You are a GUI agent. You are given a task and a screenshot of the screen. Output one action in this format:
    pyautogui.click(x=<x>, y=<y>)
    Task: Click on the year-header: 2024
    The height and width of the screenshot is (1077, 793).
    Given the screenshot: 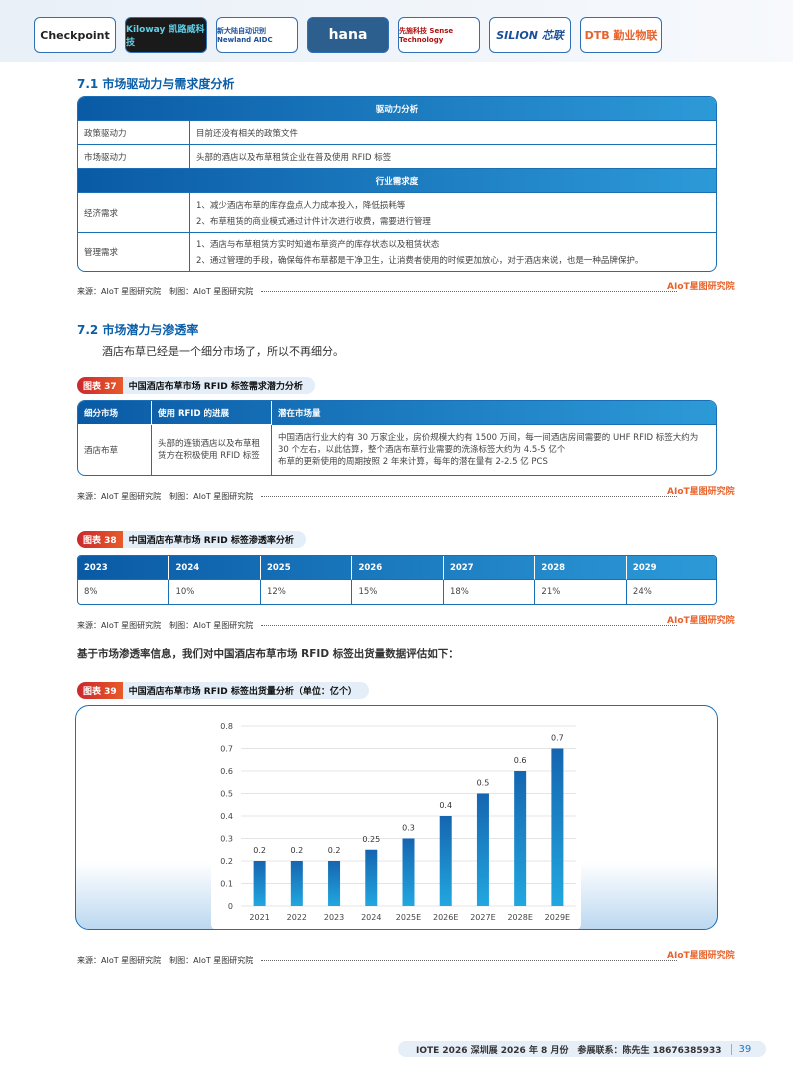 What is the action you would take?
    pyautogui.click(x=215, y=568)
    